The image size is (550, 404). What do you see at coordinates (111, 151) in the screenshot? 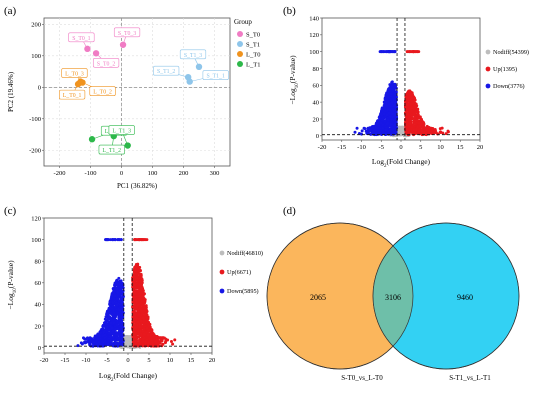
I see `panel-a-point-label: L_T1_2` at bounding box center [111, 151].